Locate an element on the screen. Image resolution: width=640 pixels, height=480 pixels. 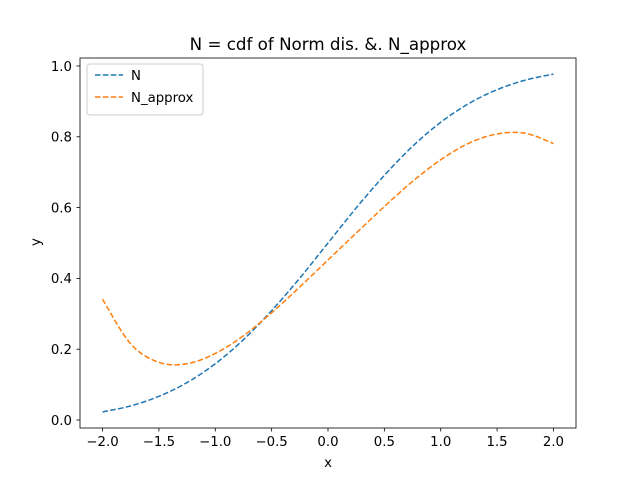
x-tick-label: 2.0 is located at coordinates (553, 442).